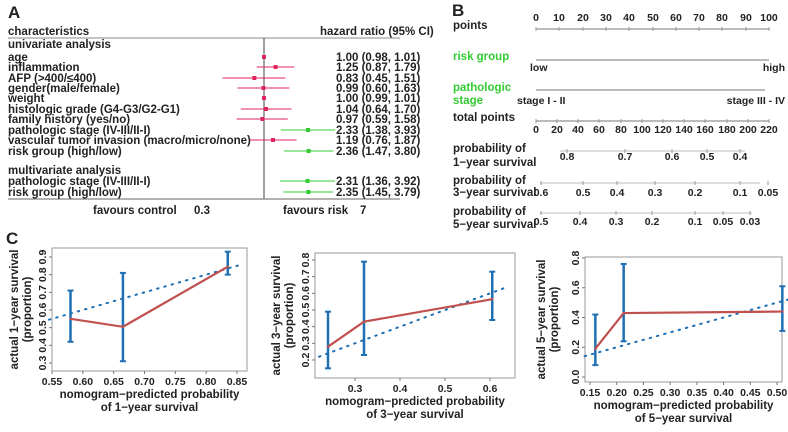  What do you see at coordinates (378, 141) in the screenshot?
I see `hazard-ratio-value: 1.19 (0.76, 1.87)` at bounding box center [378, 141].